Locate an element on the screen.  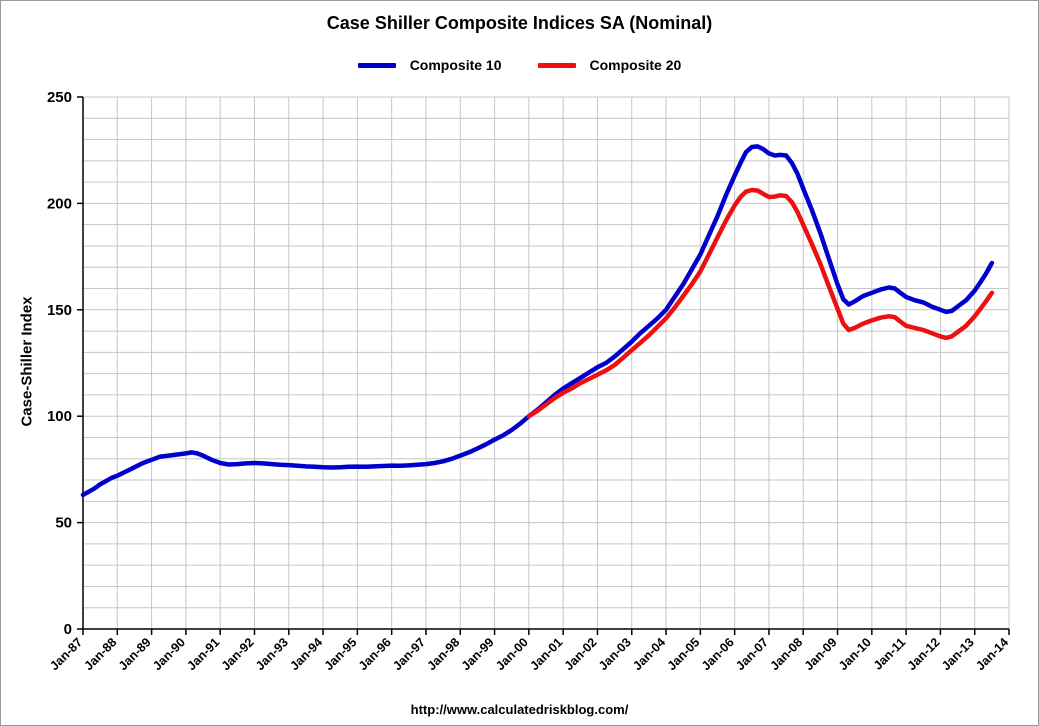
svg-text: Jan-88 is located at coordinates (101, 654).